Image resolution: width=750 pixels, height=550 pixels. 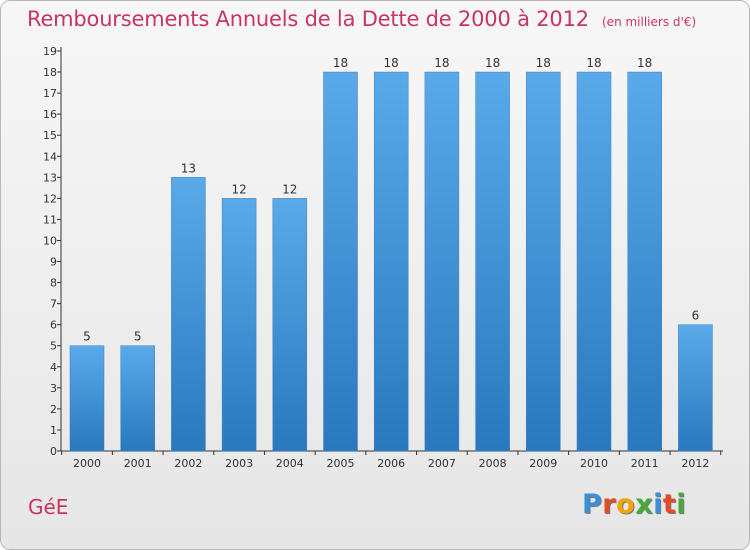 What do you see at coordinates (50, 114) in the screenshot?
I see `y-tick-label: 16` at bounding box center [50, 114].